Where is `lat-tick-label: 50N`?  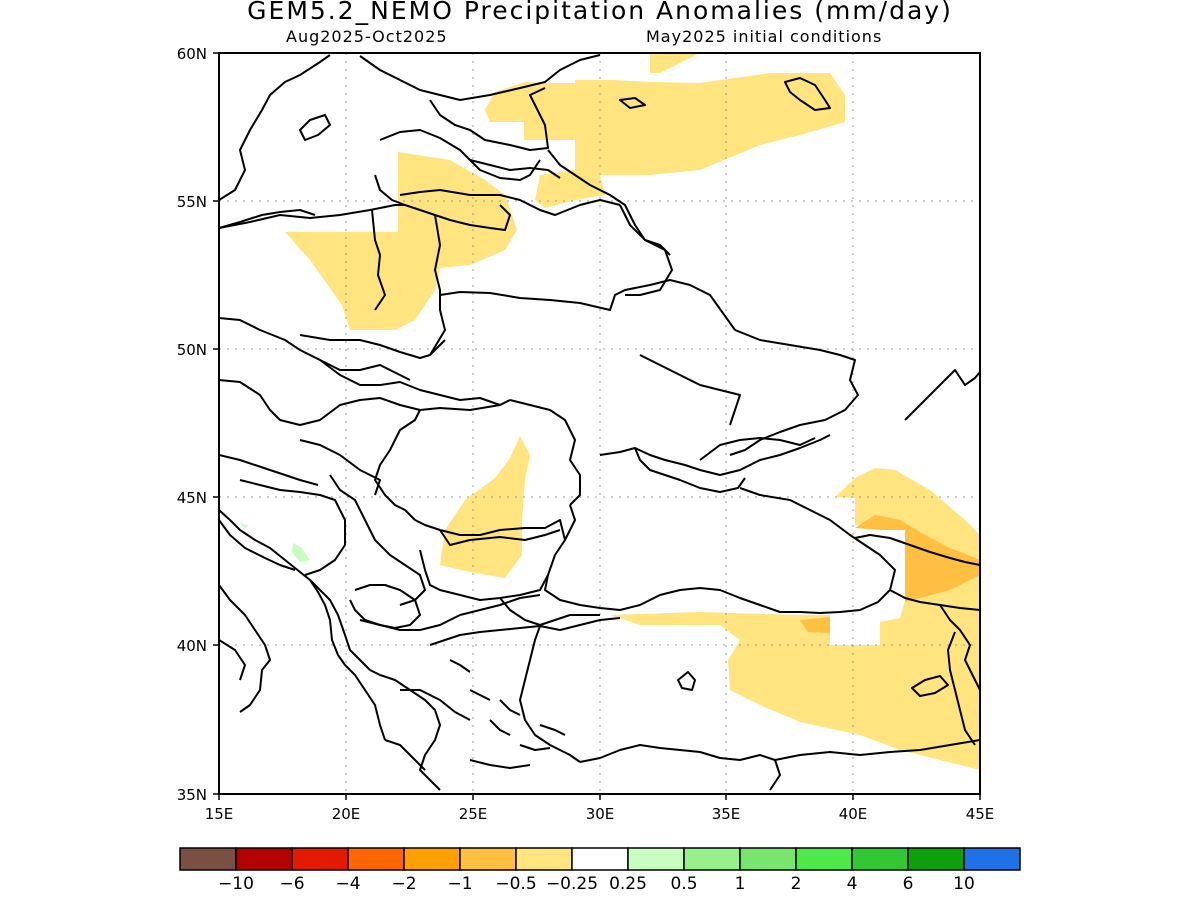
lat-tick-label: 50N is located at coordinates (192, 350).